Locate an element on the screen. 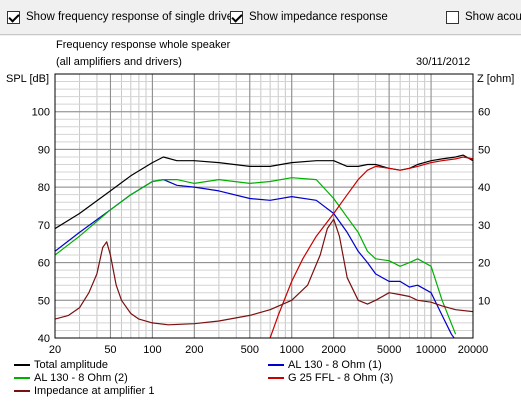  acoustic-checkbox-box is located at coordinates (452, 17).